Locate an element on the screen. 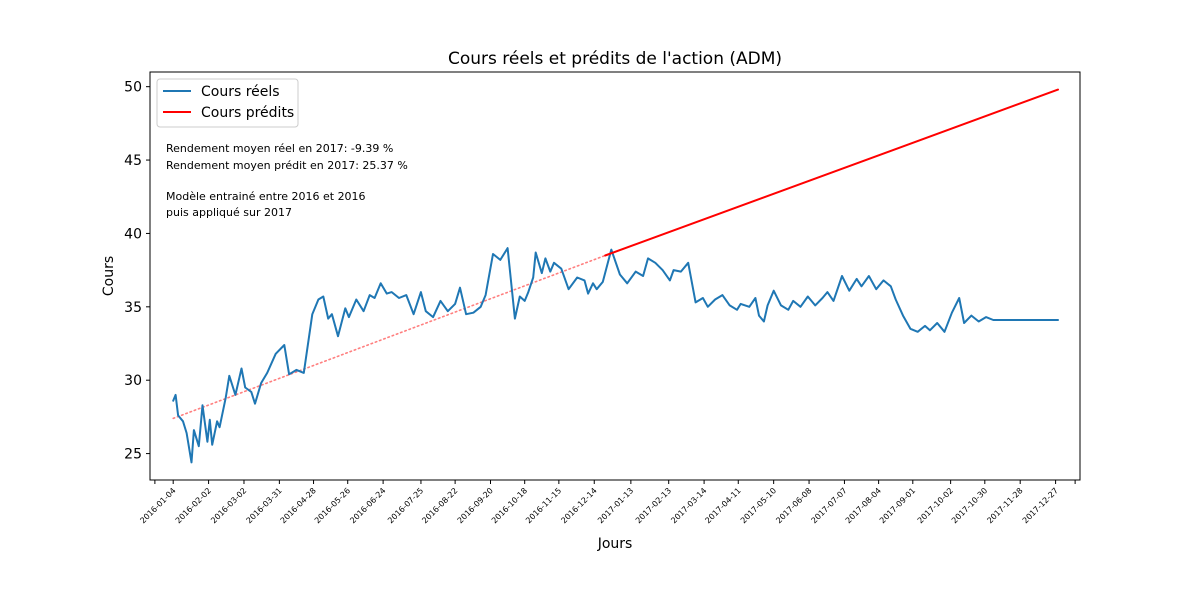 The width and height of the screenshot is (1200, 600). x-tick-label: 2017-02-13 is located at coordinates (653, 505).